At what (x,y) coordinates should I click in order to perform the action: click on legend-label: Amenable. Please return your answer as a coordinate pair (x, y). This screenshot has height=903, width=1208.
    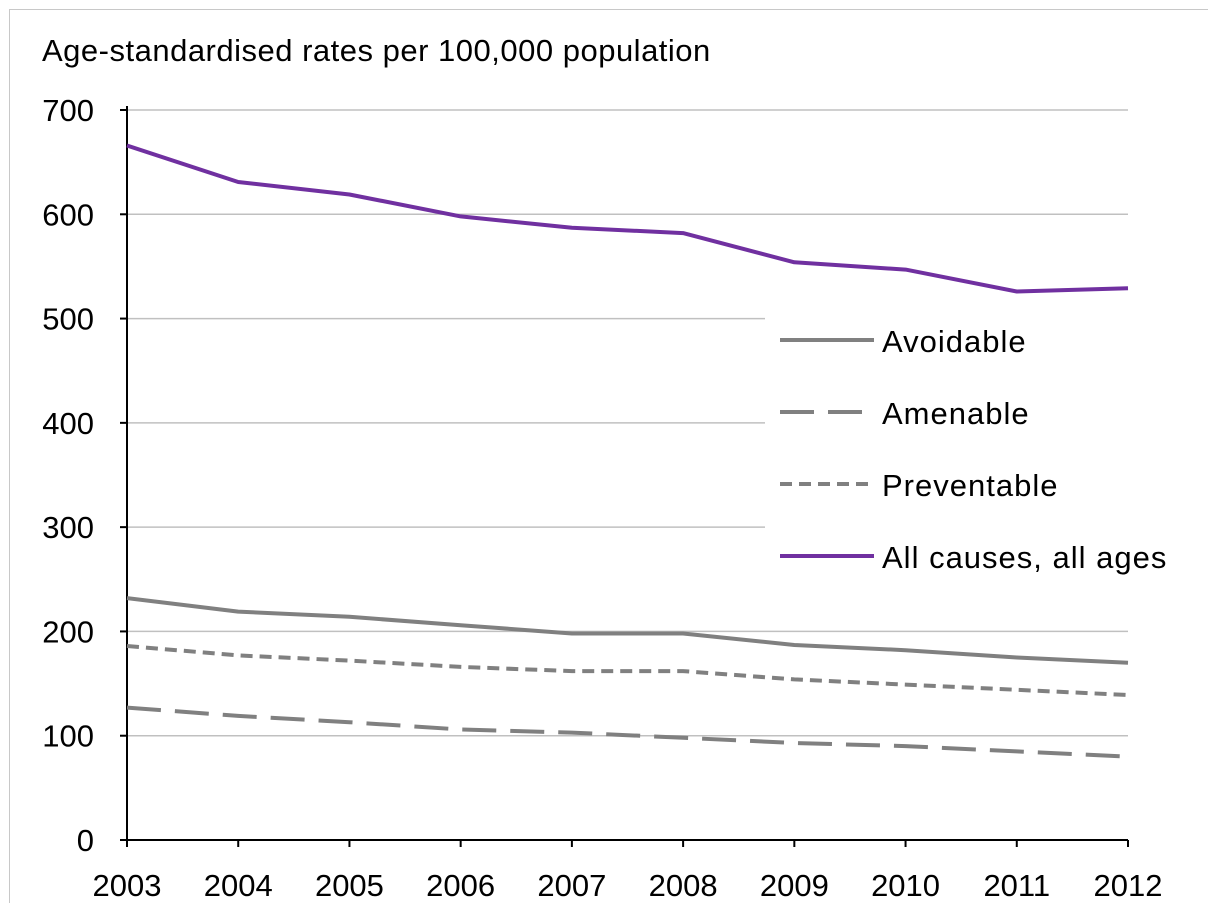
    Looking at the image, I should click on (956, 413).